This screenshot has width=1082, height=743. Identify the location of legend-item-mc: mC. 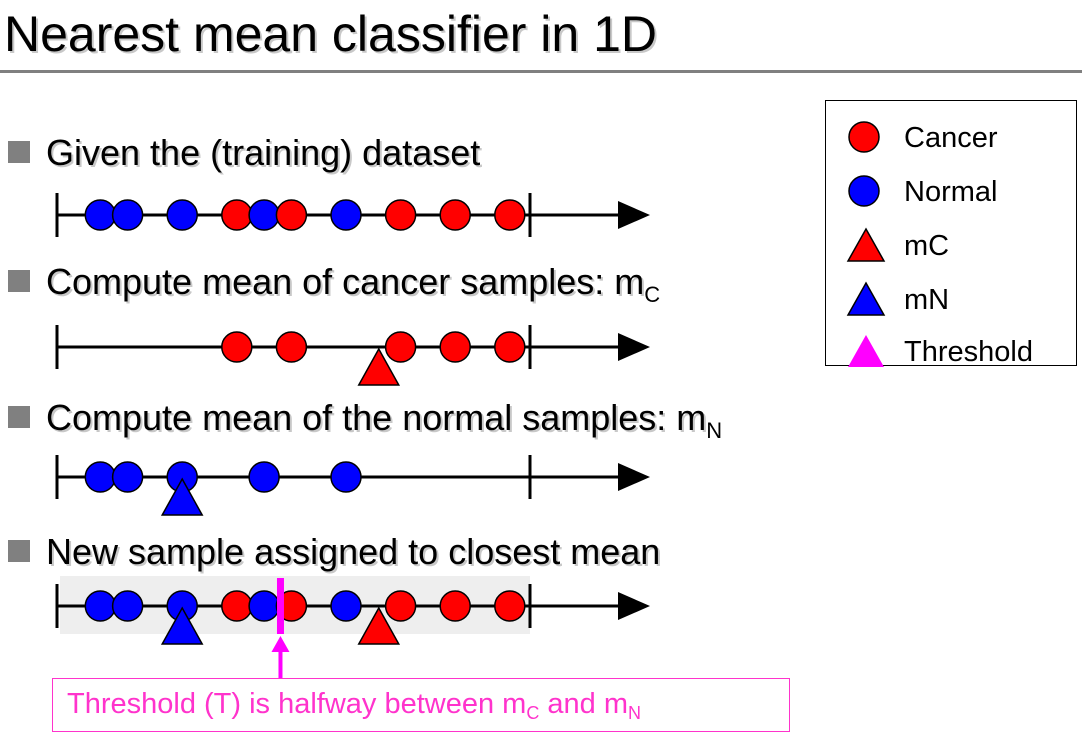
(952, 245).